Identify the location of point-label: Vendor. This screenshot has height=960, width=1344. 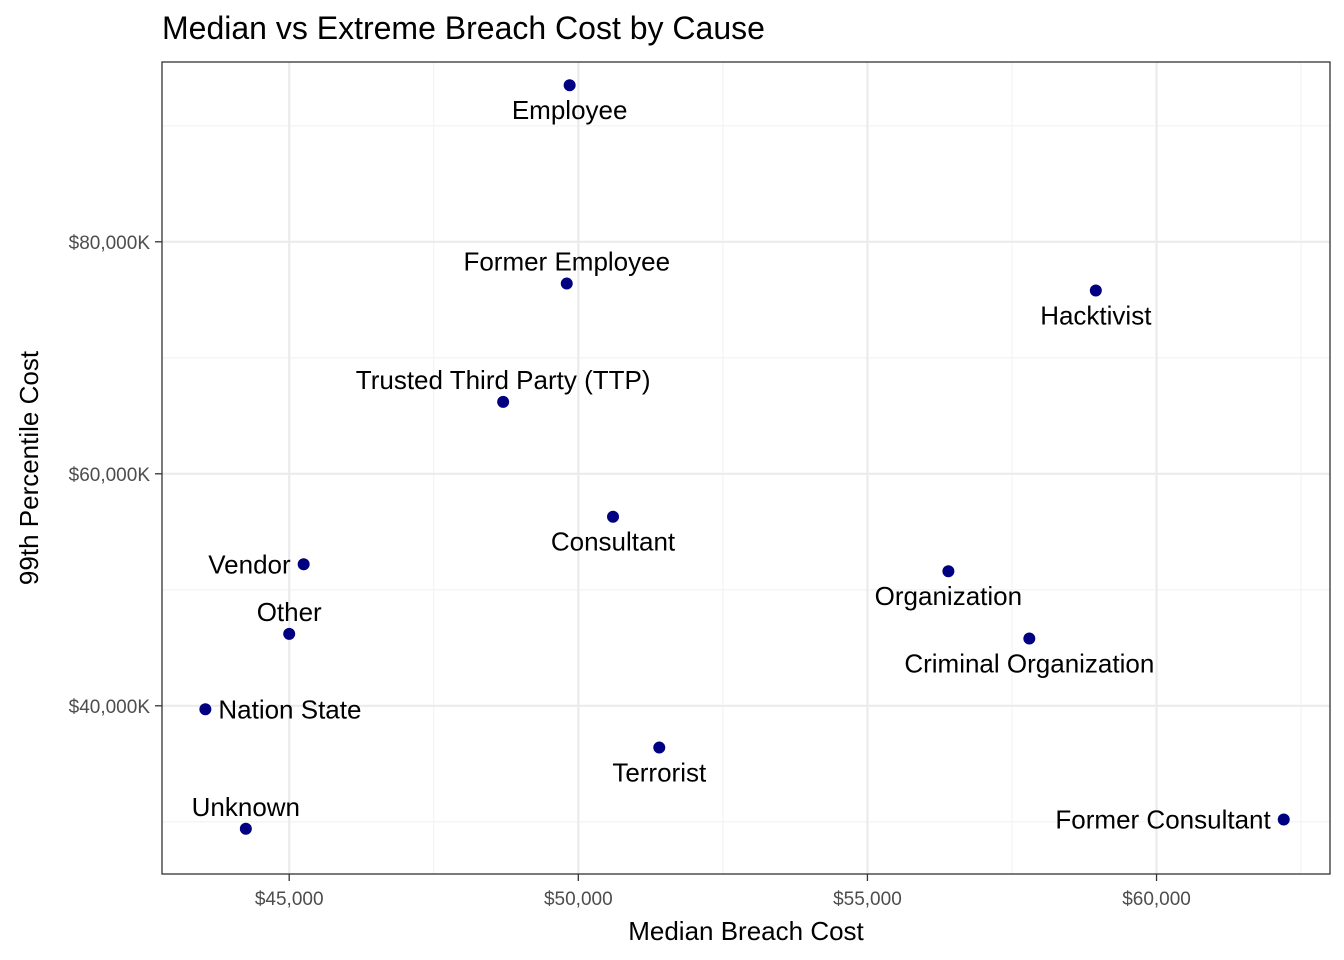
(249, 564).